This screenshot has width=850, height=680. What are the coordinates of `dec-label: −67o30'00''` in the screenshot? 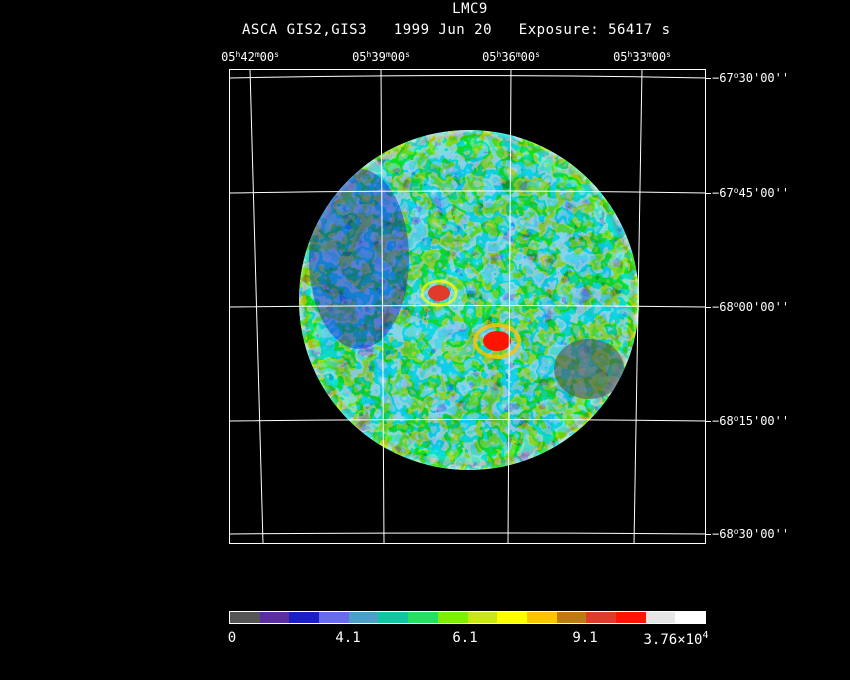 It's located at (751, 78).